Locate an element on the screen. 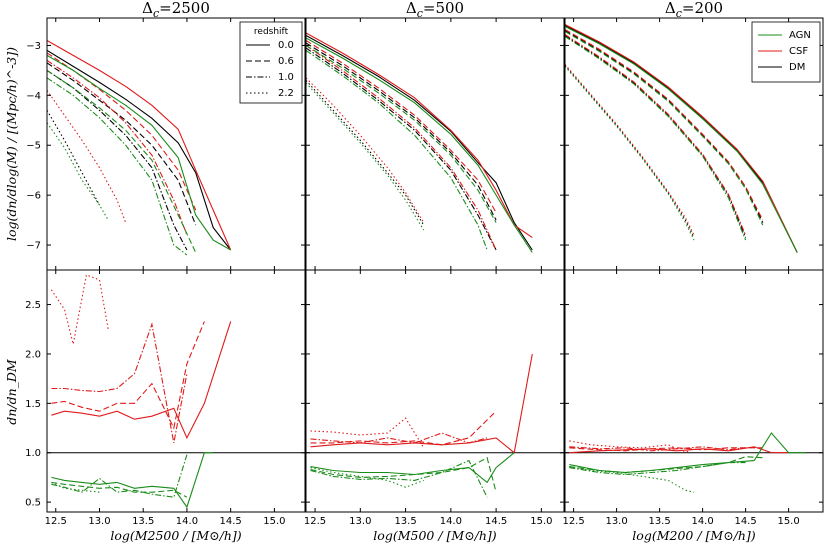 Image resolution: width=830 pixels, height=557 pixels. line-csf-z06 is located at coordinates (401, 126).